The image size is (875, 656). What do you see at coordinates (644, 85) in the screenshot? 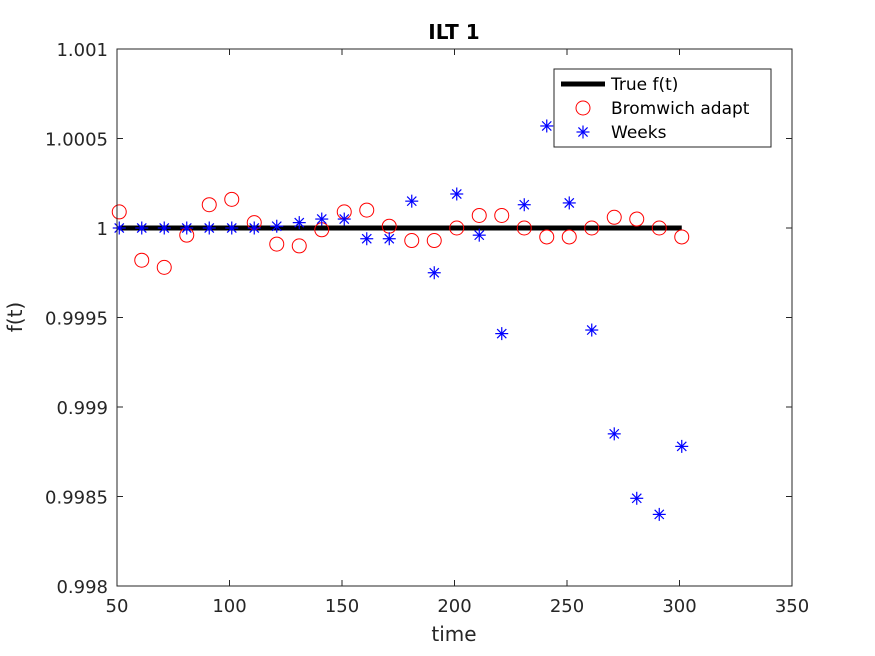
I see `legend-label-true: True f(t)` at bounding box center [644, 85].